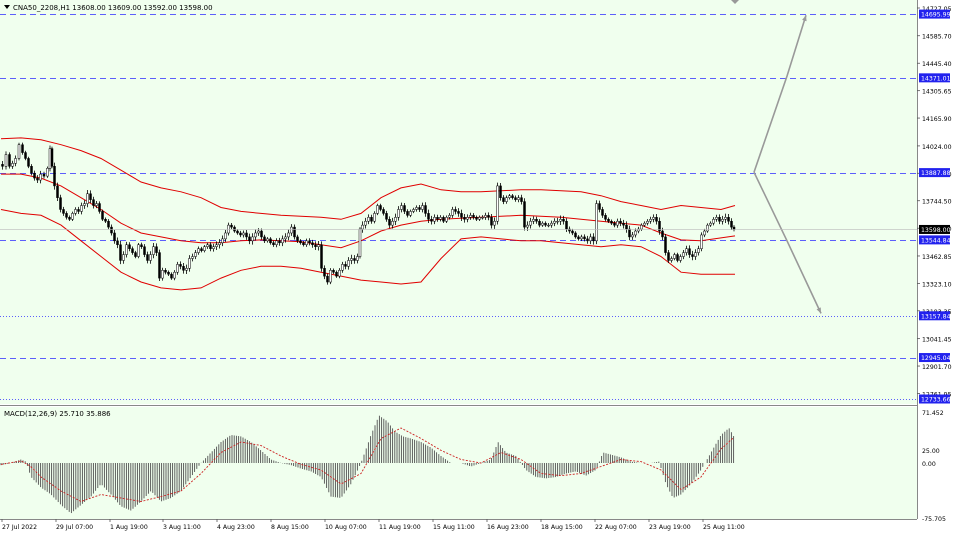 This screenshot has width=954, height=539. Describe the element at coordinates (936, 78) in the screenshot. I see `level-price-tag-text: 14371.01` at that location.